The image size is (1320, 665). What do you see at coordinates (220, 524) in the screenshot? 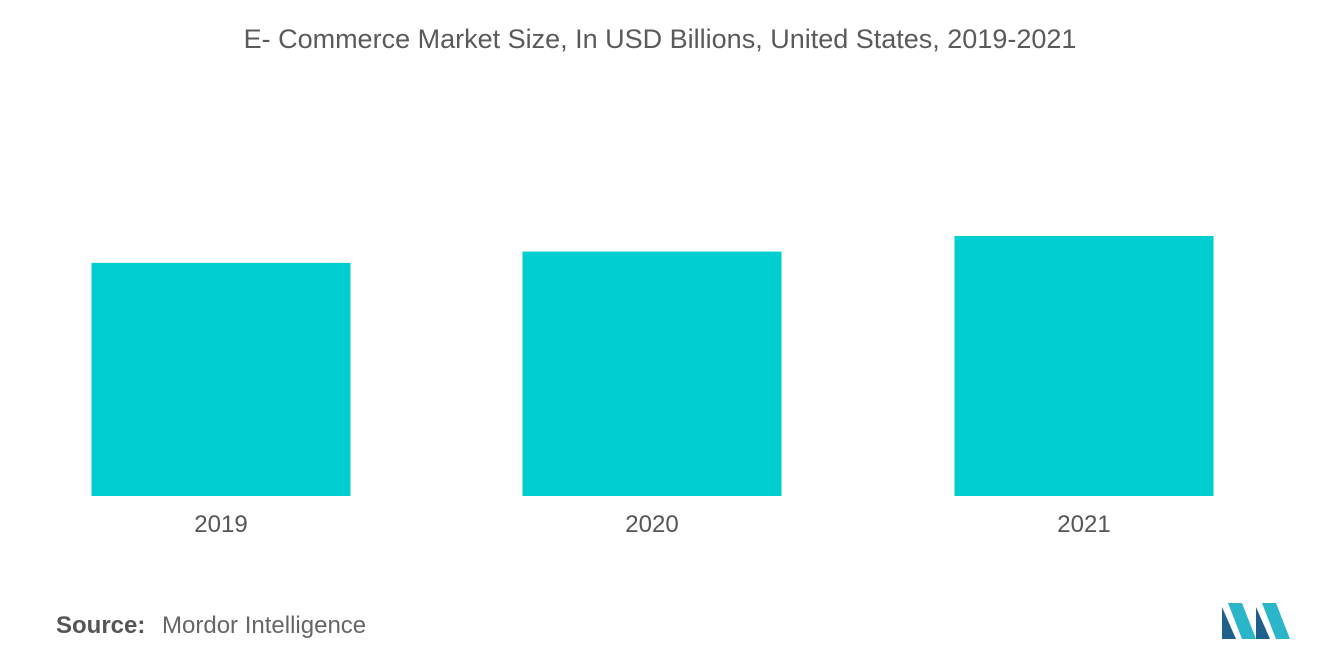
I see `x-tick-label-2019: 2019` at bounding box center [220, 524].